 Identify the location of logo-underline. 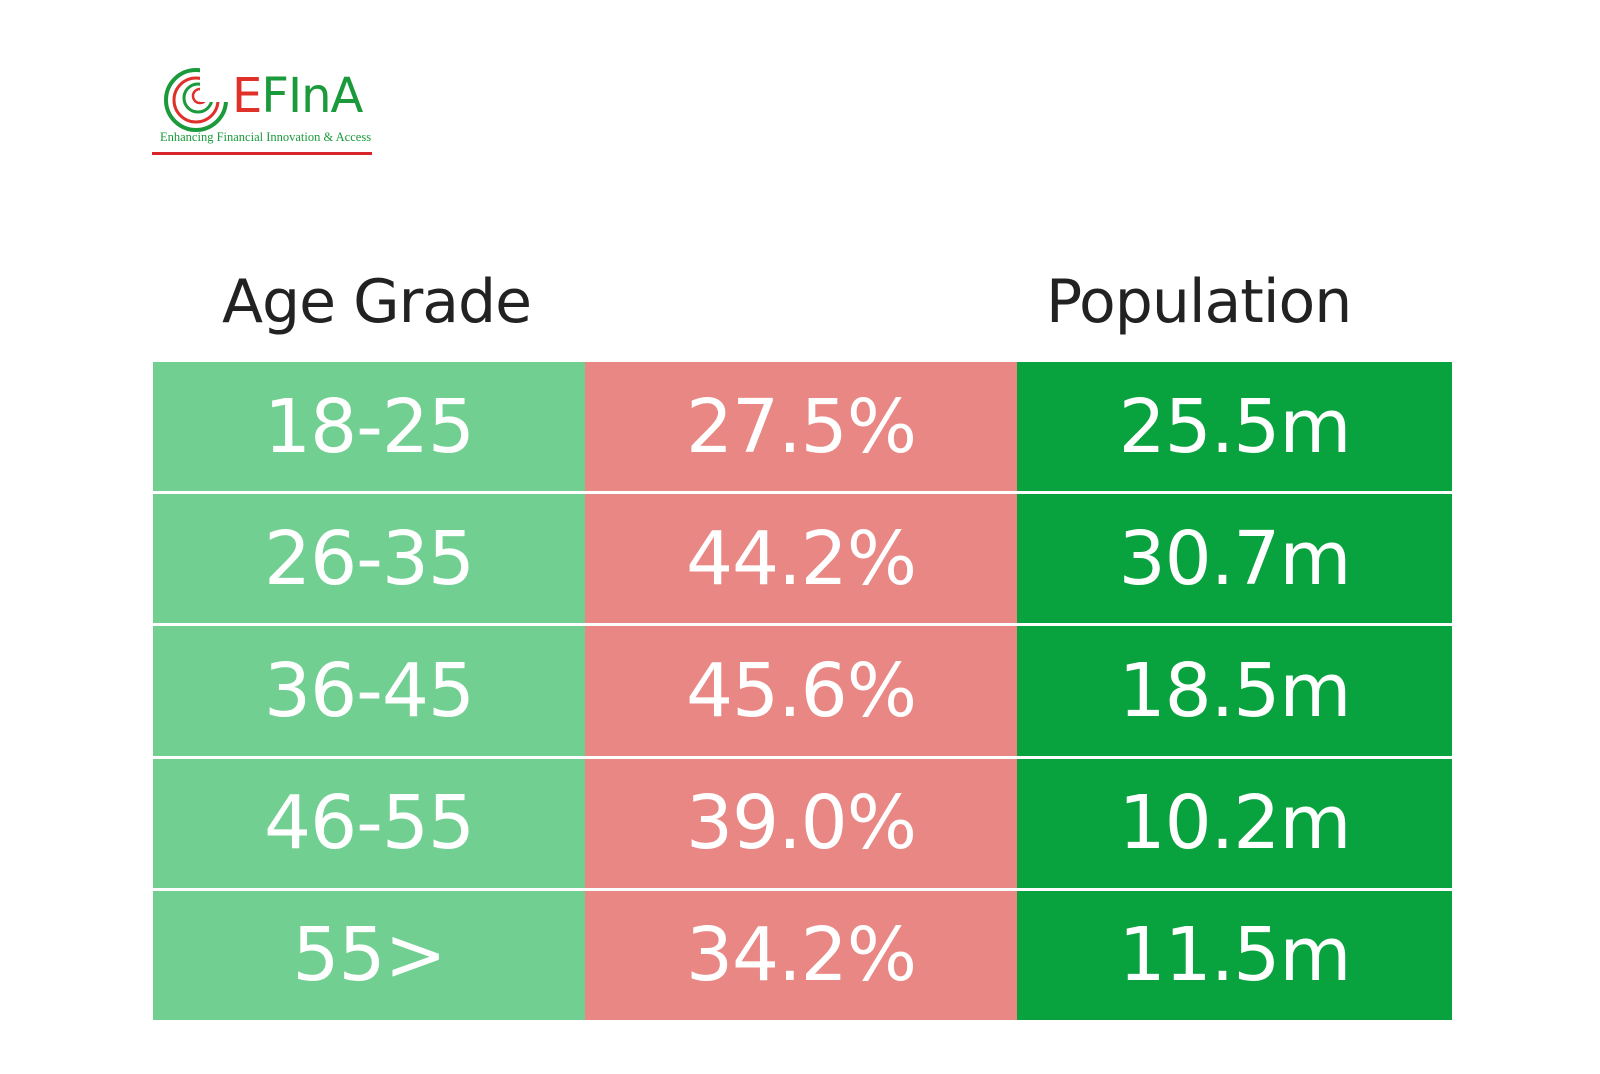
(262, 153).